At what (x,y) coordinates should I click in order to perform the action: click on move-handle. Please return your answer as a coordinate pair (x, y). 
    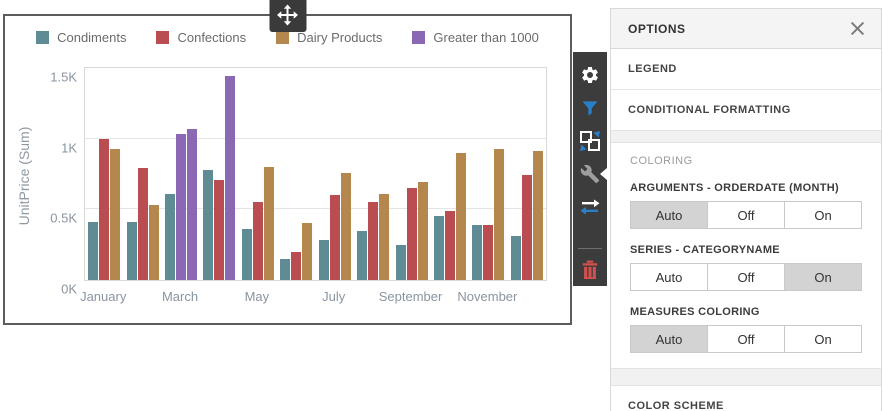
    Looking at the image, I should click on (287, 16).